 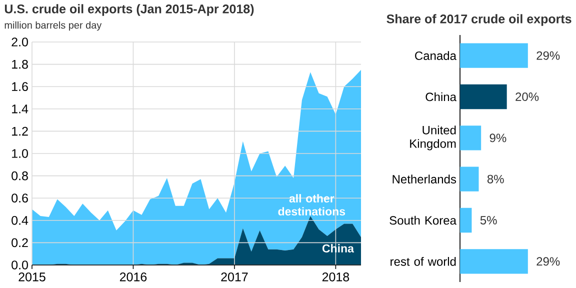 I want to click on x-tick-label: 2018, so click(x=336, y=277).